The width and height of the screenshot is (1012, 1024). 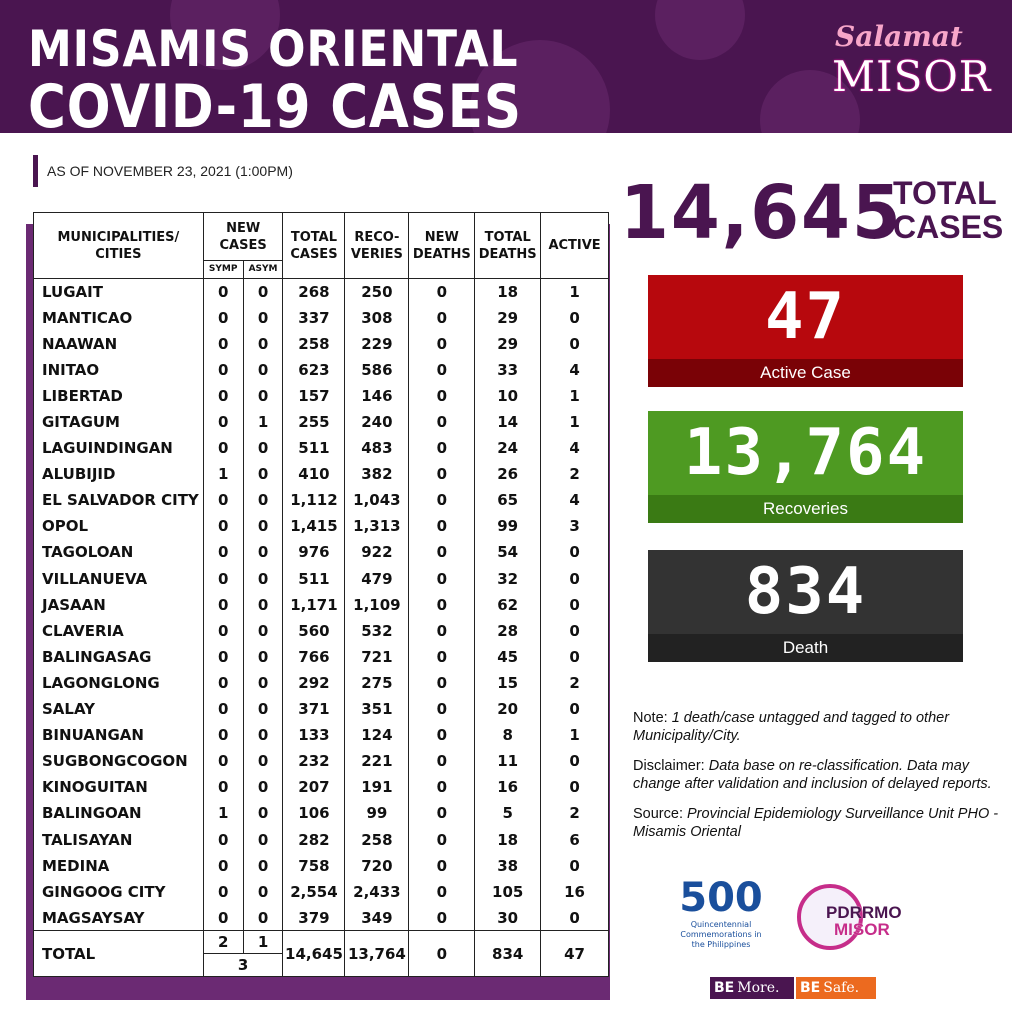 I want to click on cell-total-deaths: 99, so click(x=508, y=526).